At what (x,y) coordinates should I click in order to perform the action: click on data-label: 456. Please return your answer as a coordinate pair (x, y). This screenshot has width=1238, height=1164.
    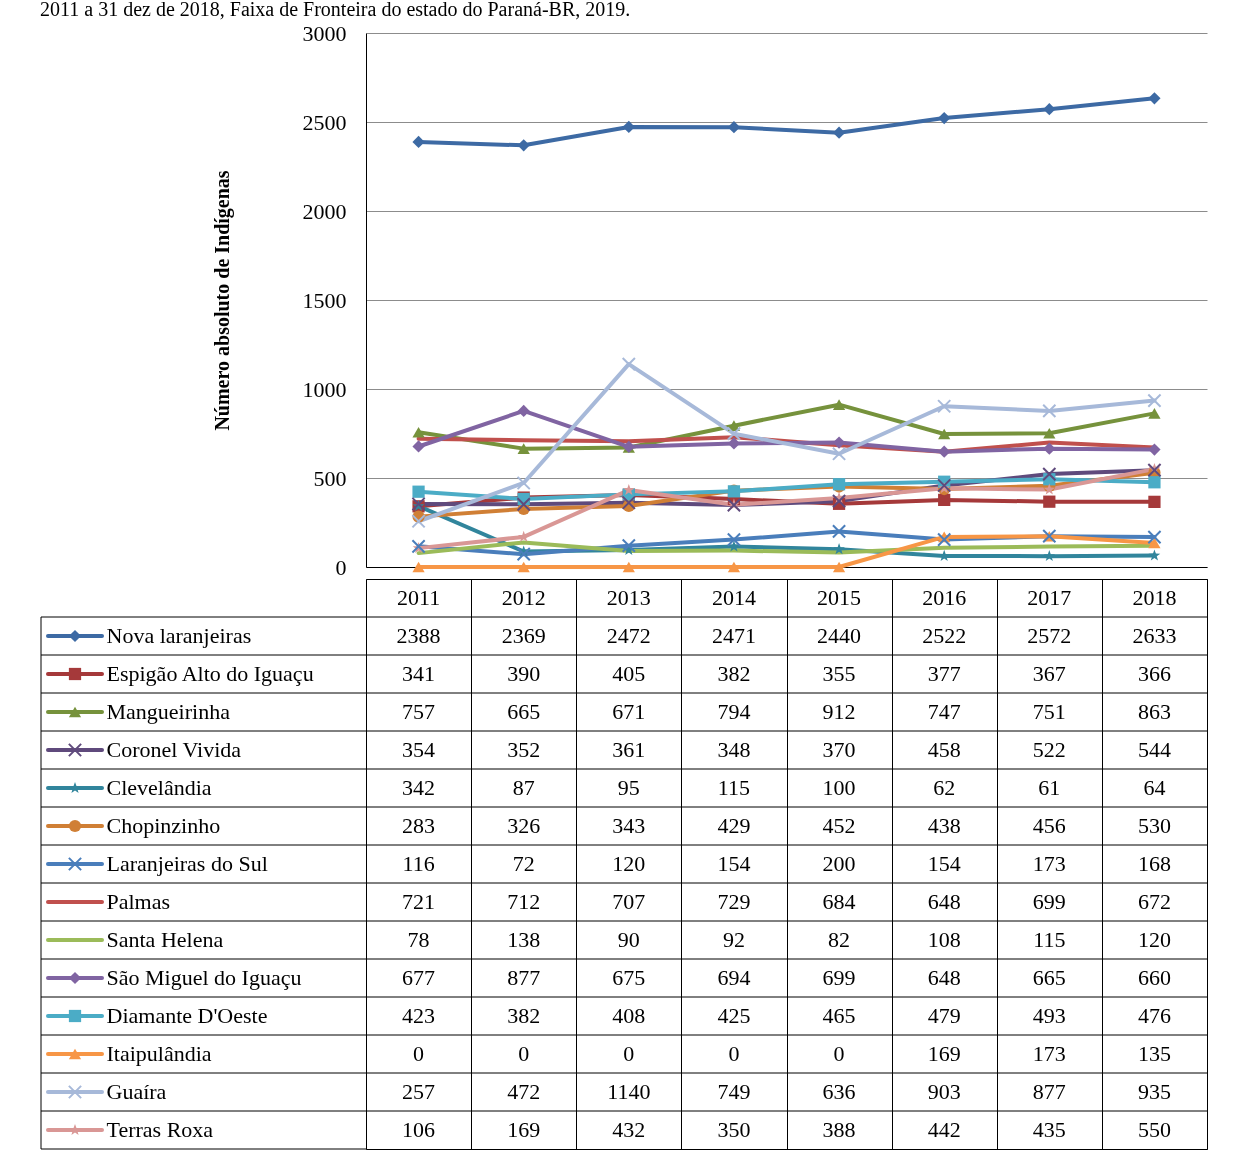
    Looking at the image, I should click on (1049, 825).